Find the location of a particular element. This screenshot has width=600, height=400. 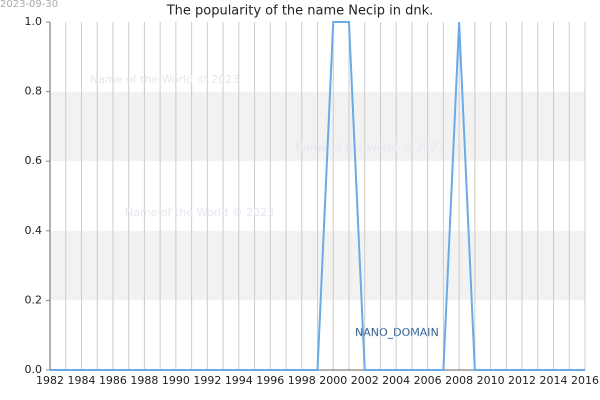

x-tick-label: 2016 is located at coordinates (585, 380).